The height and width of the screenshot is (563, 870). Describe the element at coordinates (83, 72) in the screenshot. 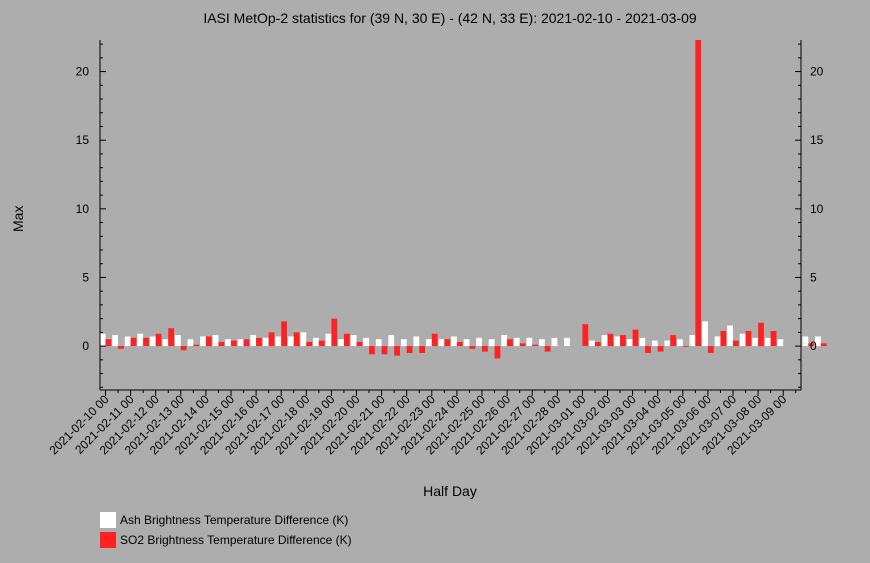

I see `y-tick-label-left-20: 20` at that location.